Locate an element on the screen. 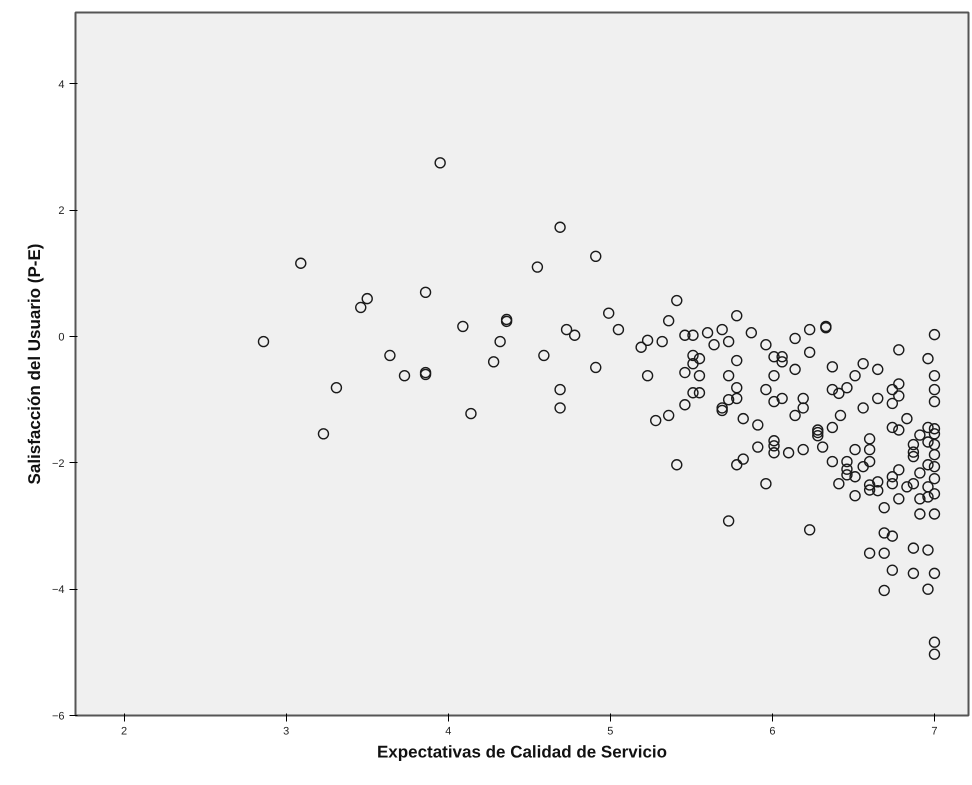 This screenshot has height=785, width=972. y-tick-label: 0 is located at coordinates (61, 338).